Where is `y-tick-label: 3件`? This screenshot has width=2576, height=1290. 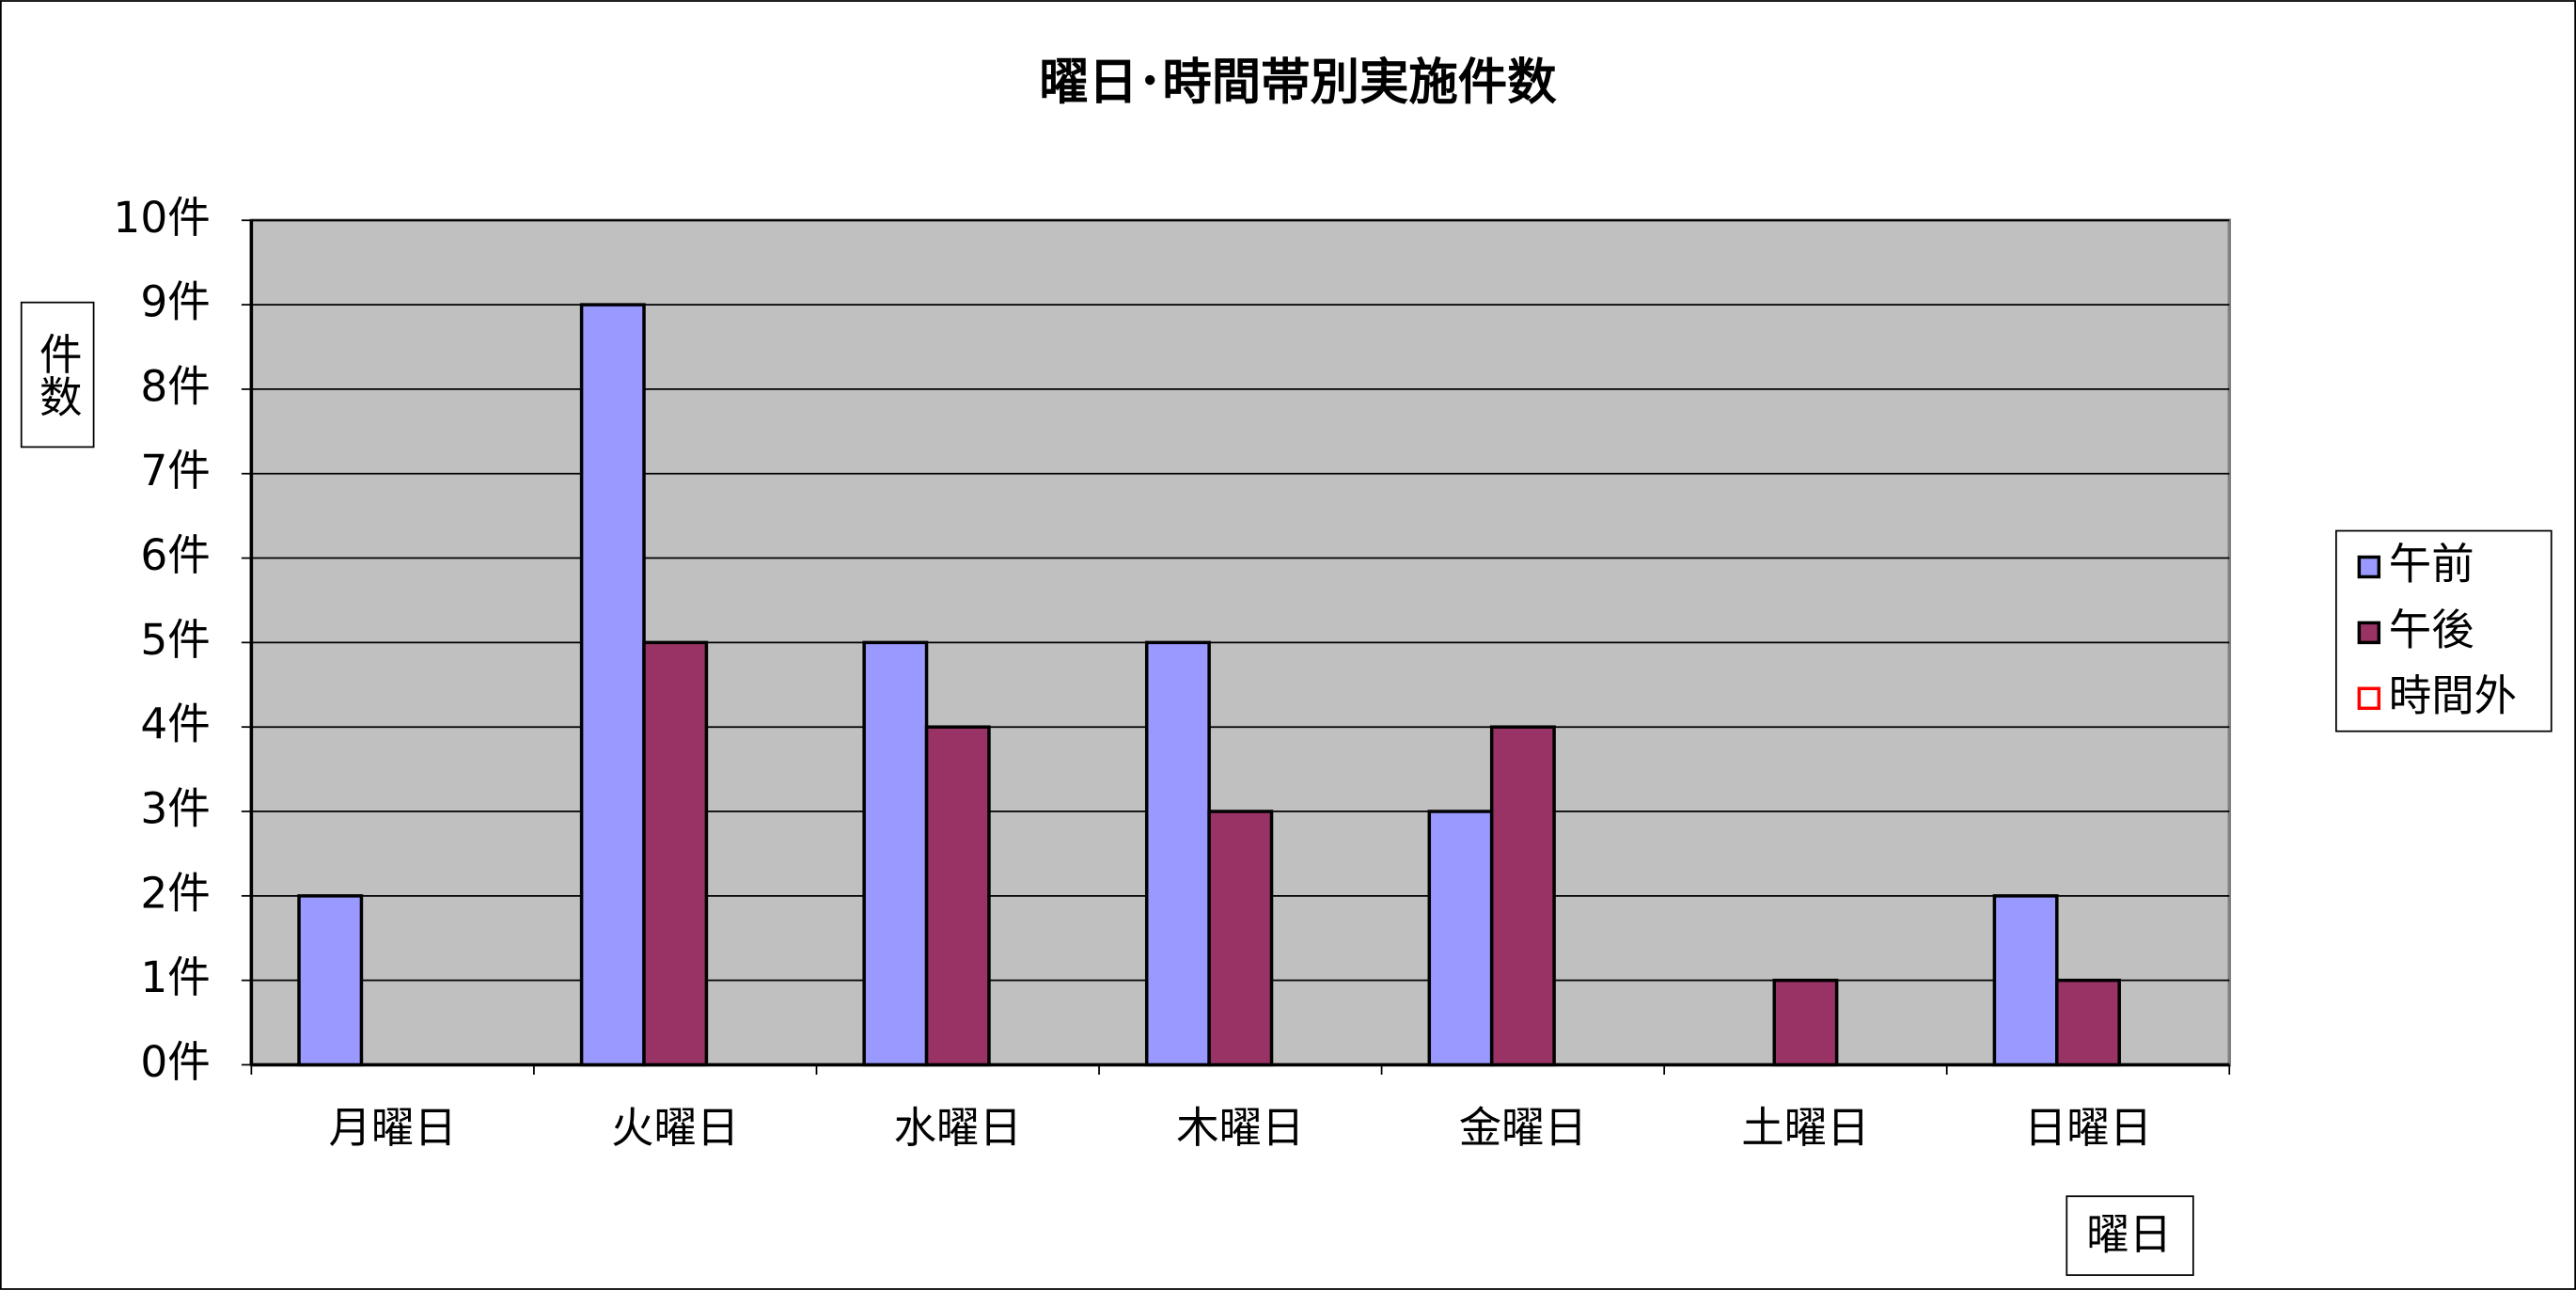 y-tick-label: 3件 is located at coordinates (175, 809).